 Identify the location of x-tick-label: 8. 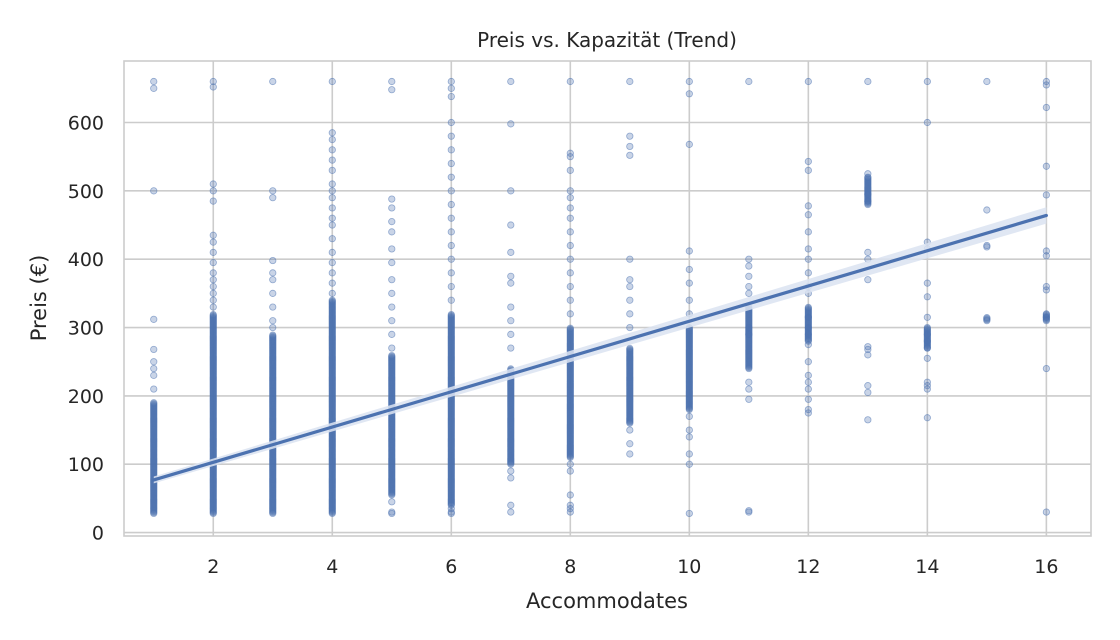
(570, 567).